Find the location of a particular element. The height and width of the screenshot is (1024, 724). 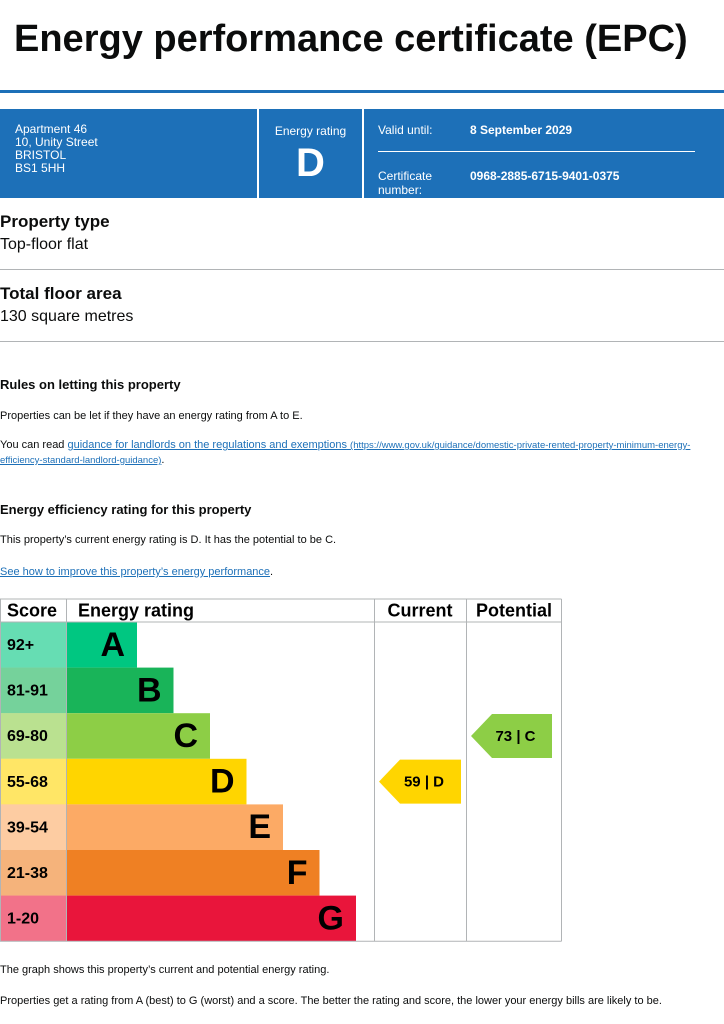

column-header: Current is located at coordinates (419, 610).